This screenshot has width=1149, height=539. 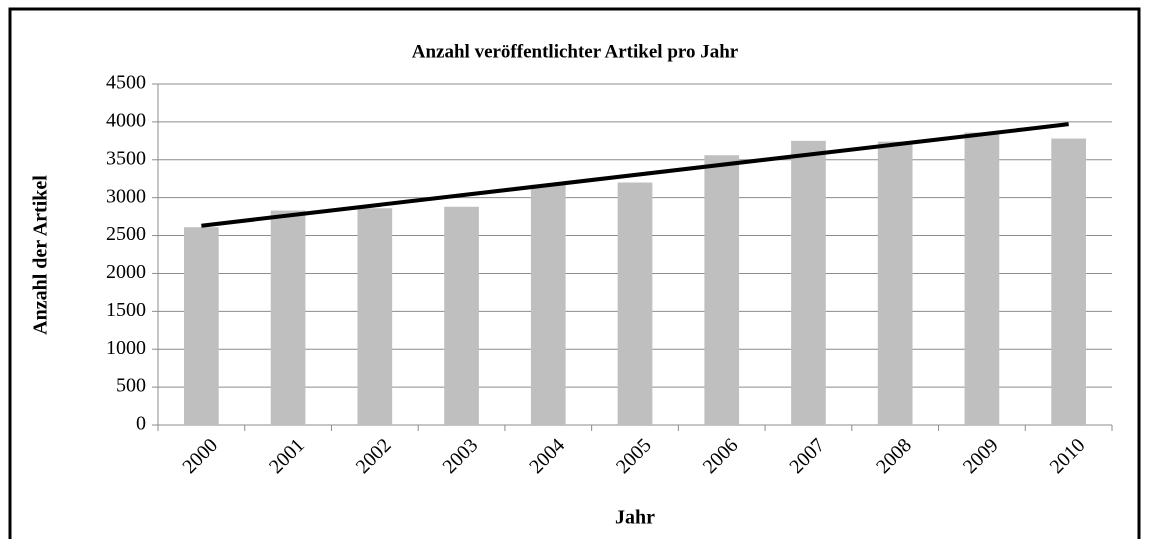 What do you see at coordinates (635, 518) in the screenshot?
I see `x-axis-label: Jahr` at bounding box center [635, 518].